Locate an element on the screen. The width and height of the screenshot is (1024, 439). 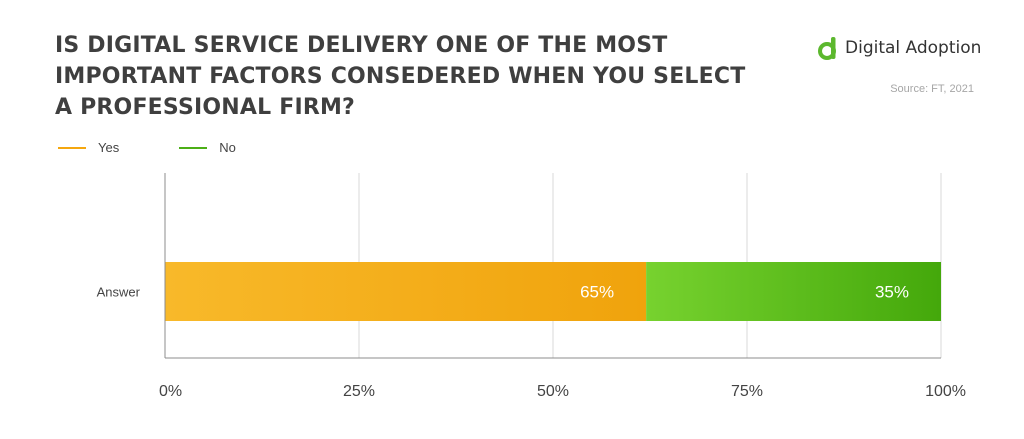
chart-title-line: A PROFESSIONAL FIRM? is located at coordinates (205, 107).